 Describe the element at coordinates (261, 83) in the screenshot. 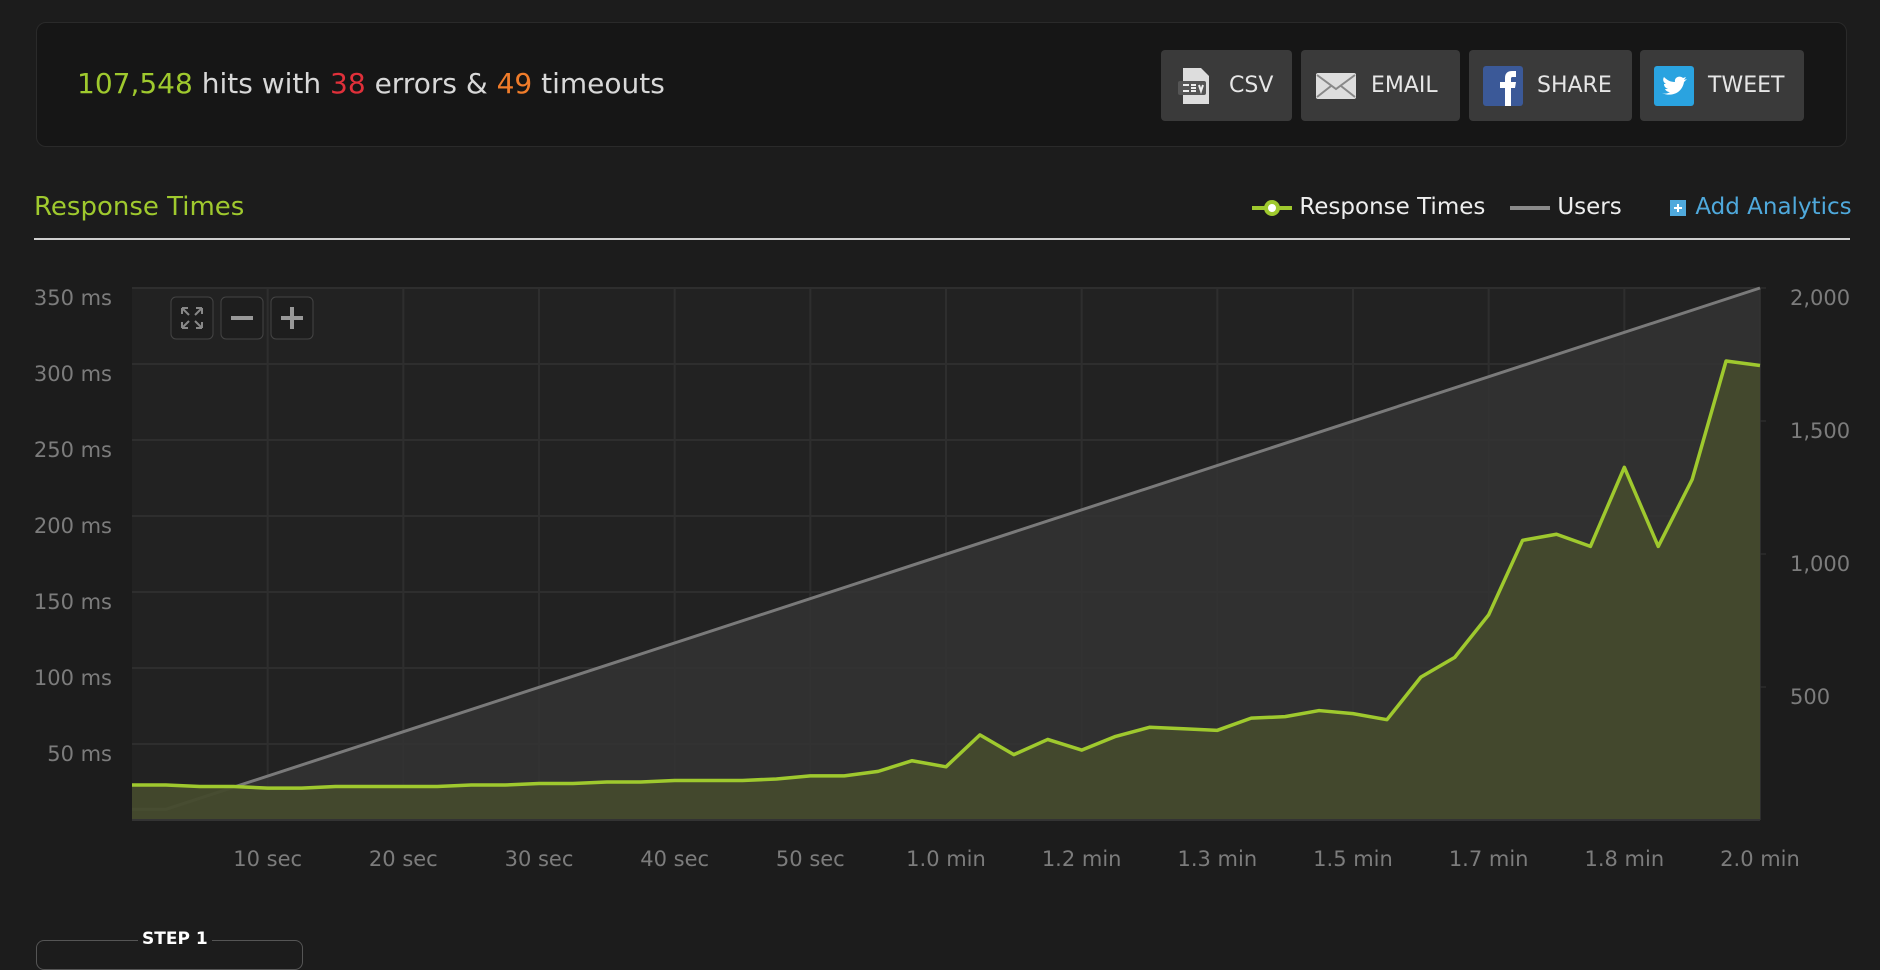

I see `label: hits with` at that location.